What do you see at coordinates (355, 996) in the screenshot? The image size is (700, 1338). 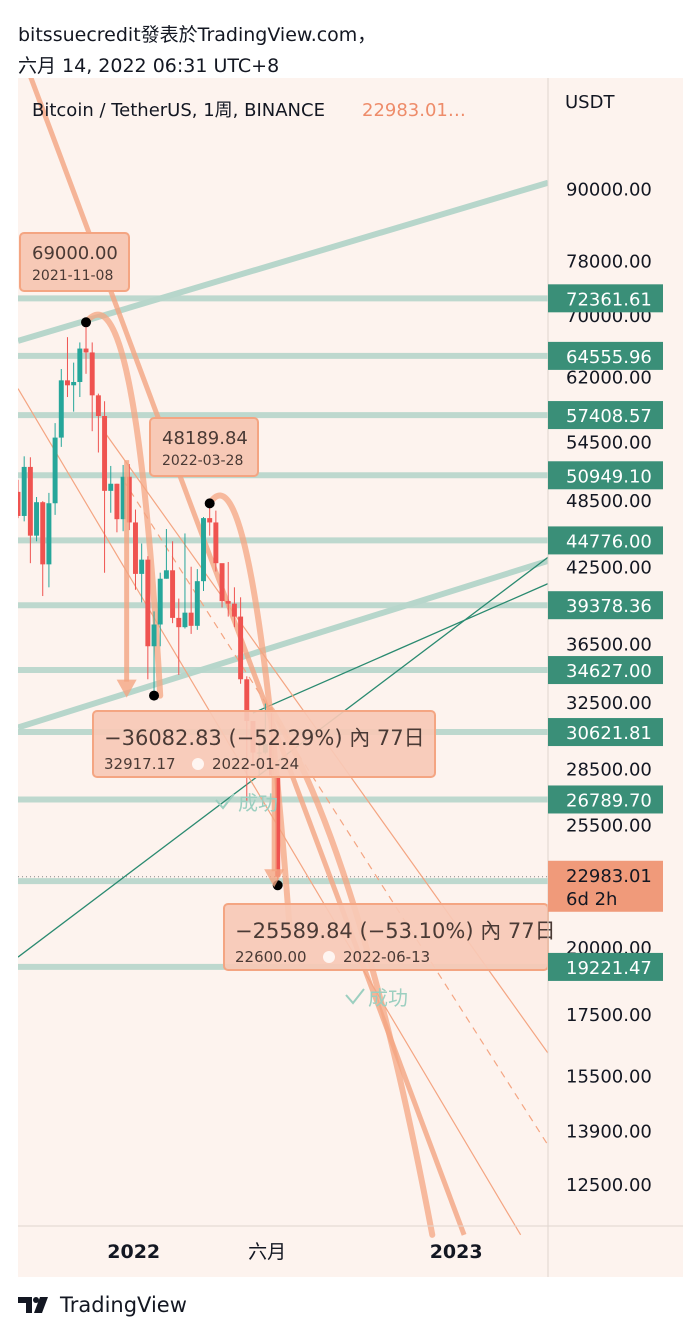 I see `check-icon` at bounding box center [355, 996].